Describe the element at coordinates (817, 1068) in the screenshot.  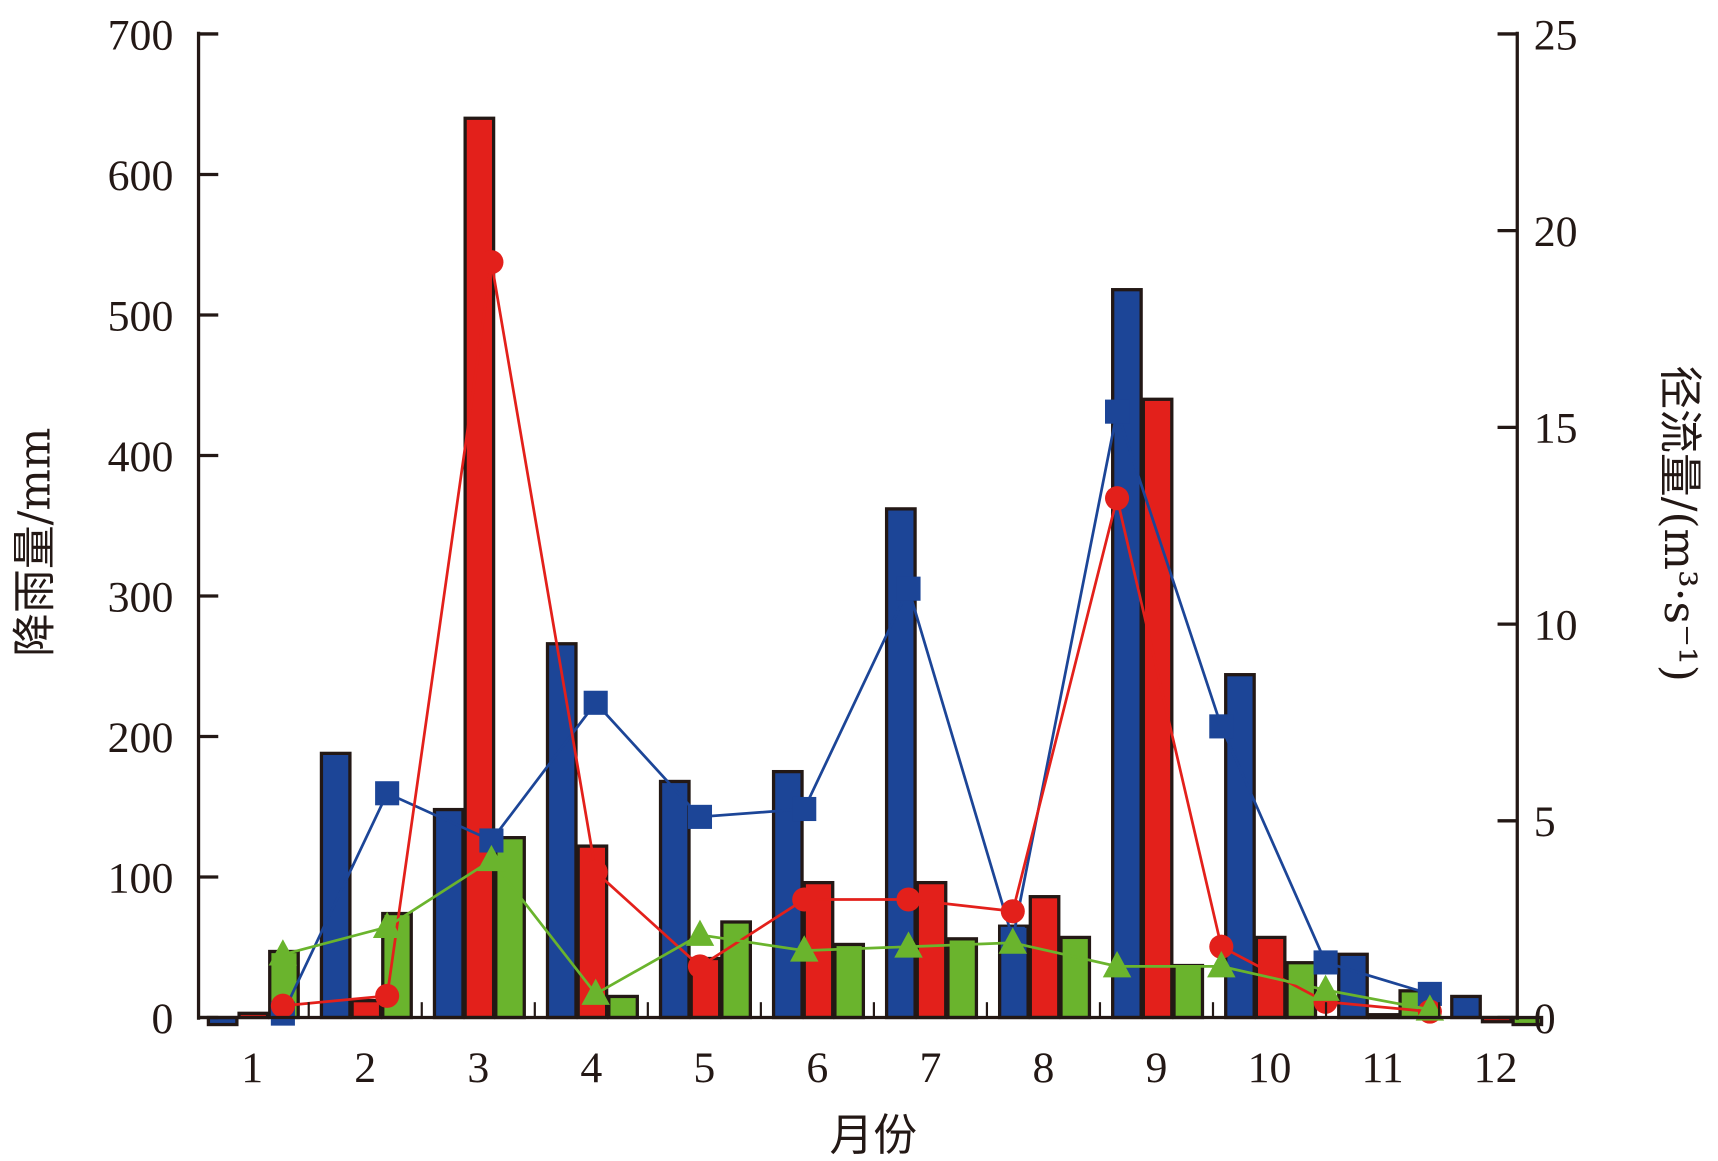
I see `x-tick-label: 6` at that location.